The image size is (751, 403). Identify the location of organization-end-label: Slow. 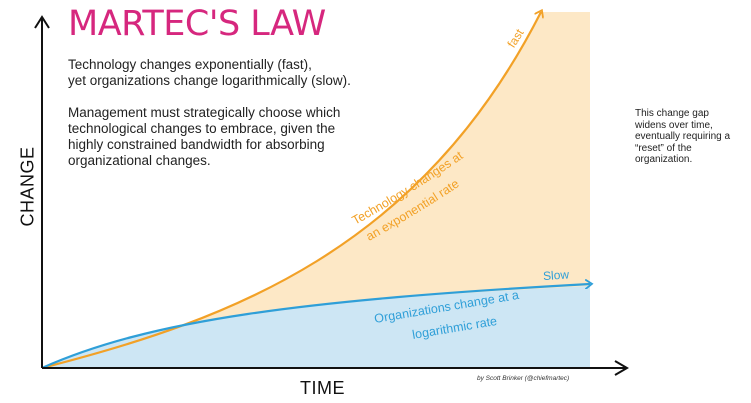
(556, 275).